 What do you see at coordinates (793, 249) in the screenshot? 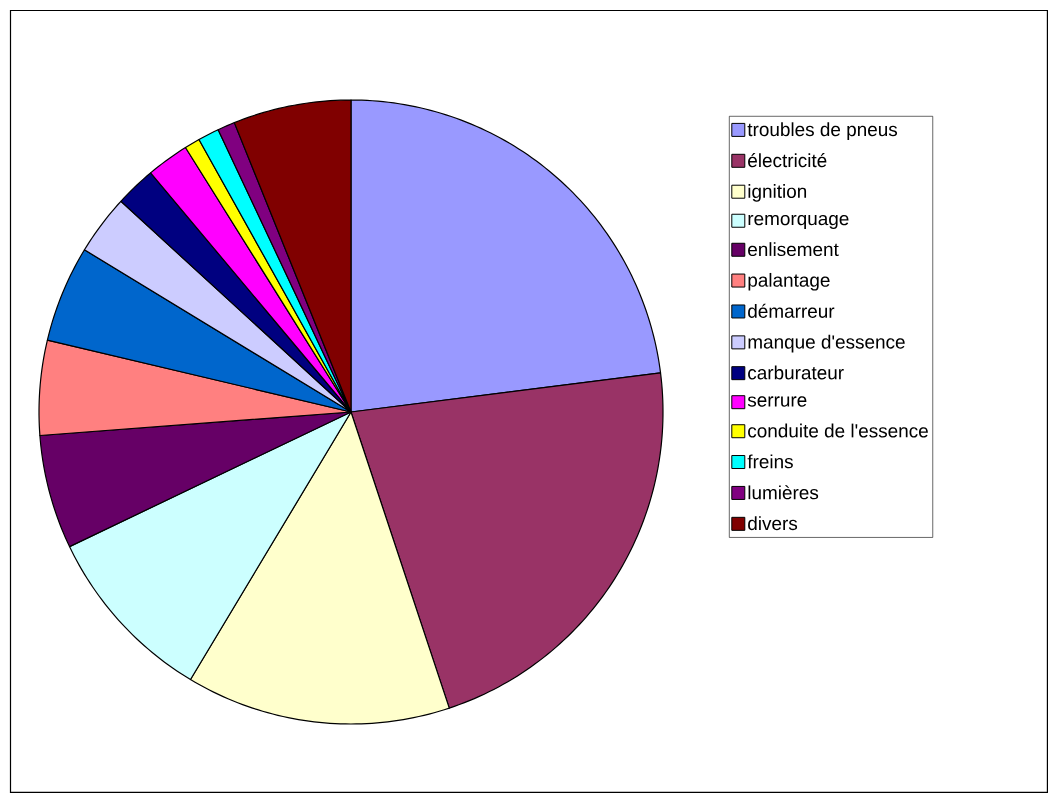
I see `legend-label: enlisement` at bounding box center [793, 249].